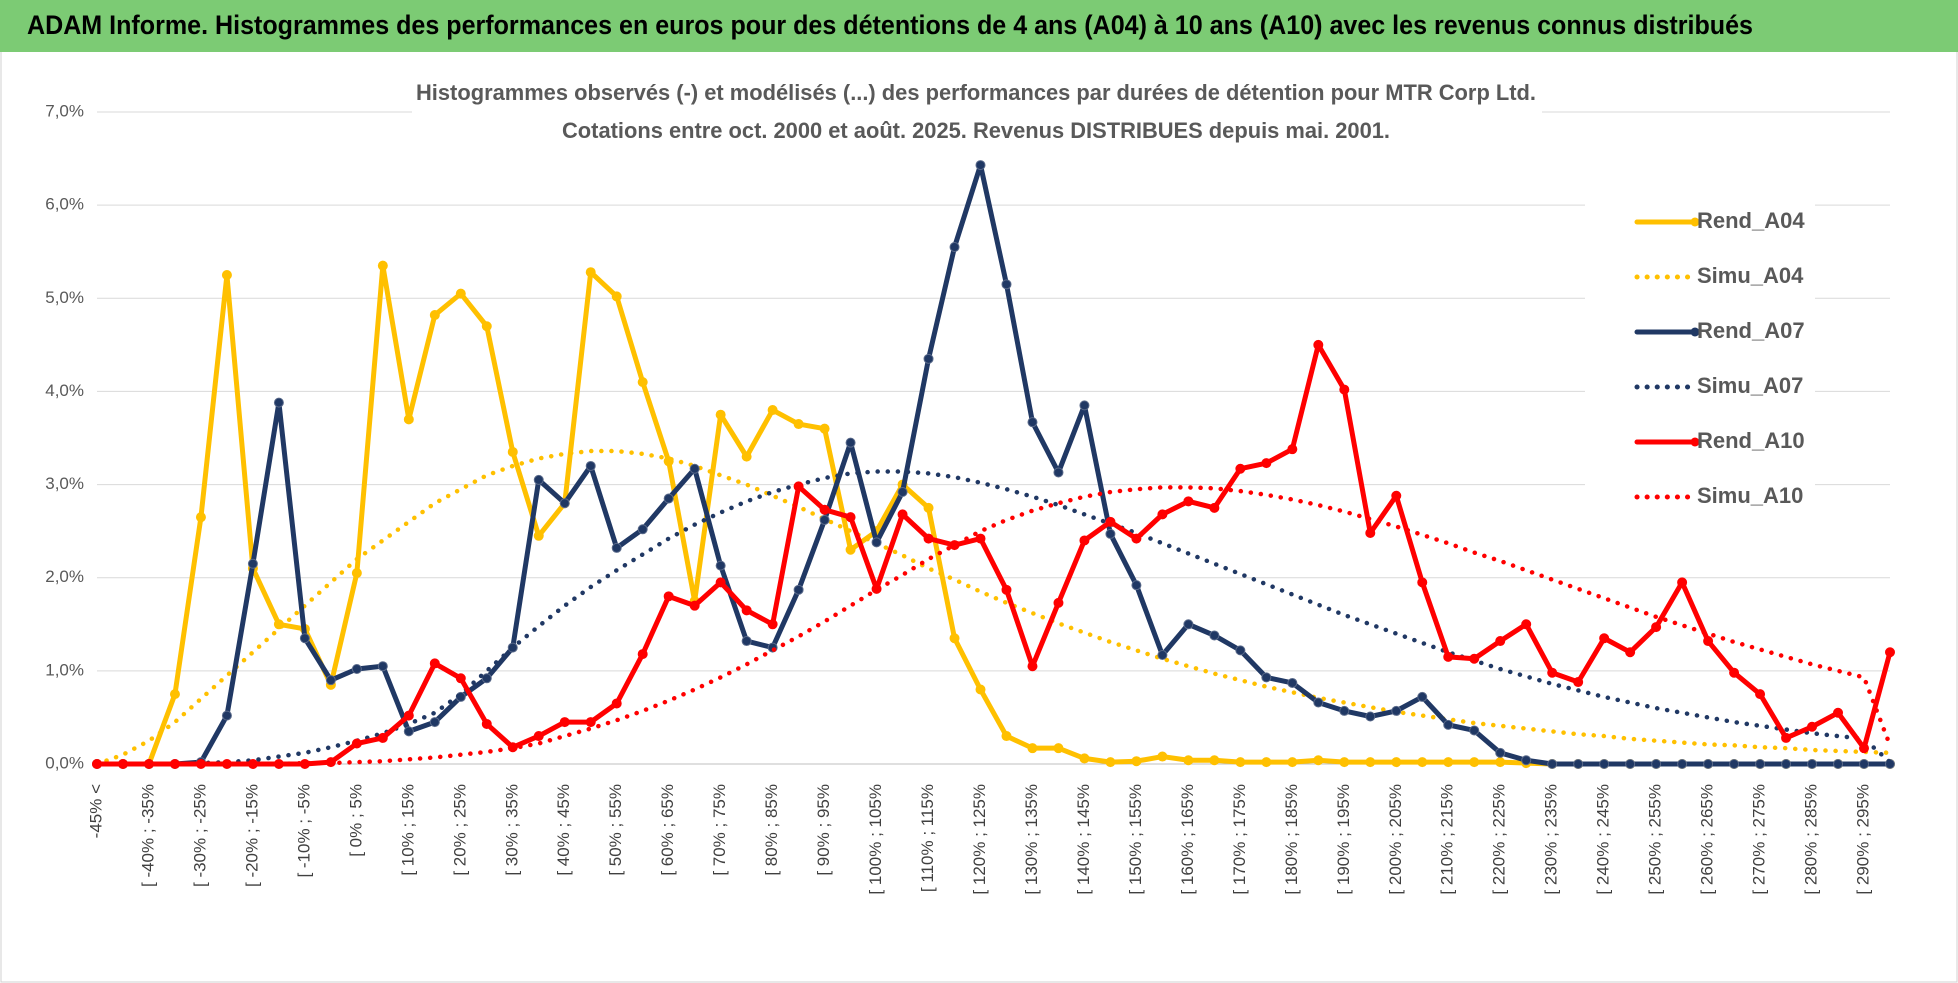  What do you see at coordinates (1603, 839) in the screenshot?
I see `x-tick-label: [ 240% ; 245%` at bounding box center [1603, 839].